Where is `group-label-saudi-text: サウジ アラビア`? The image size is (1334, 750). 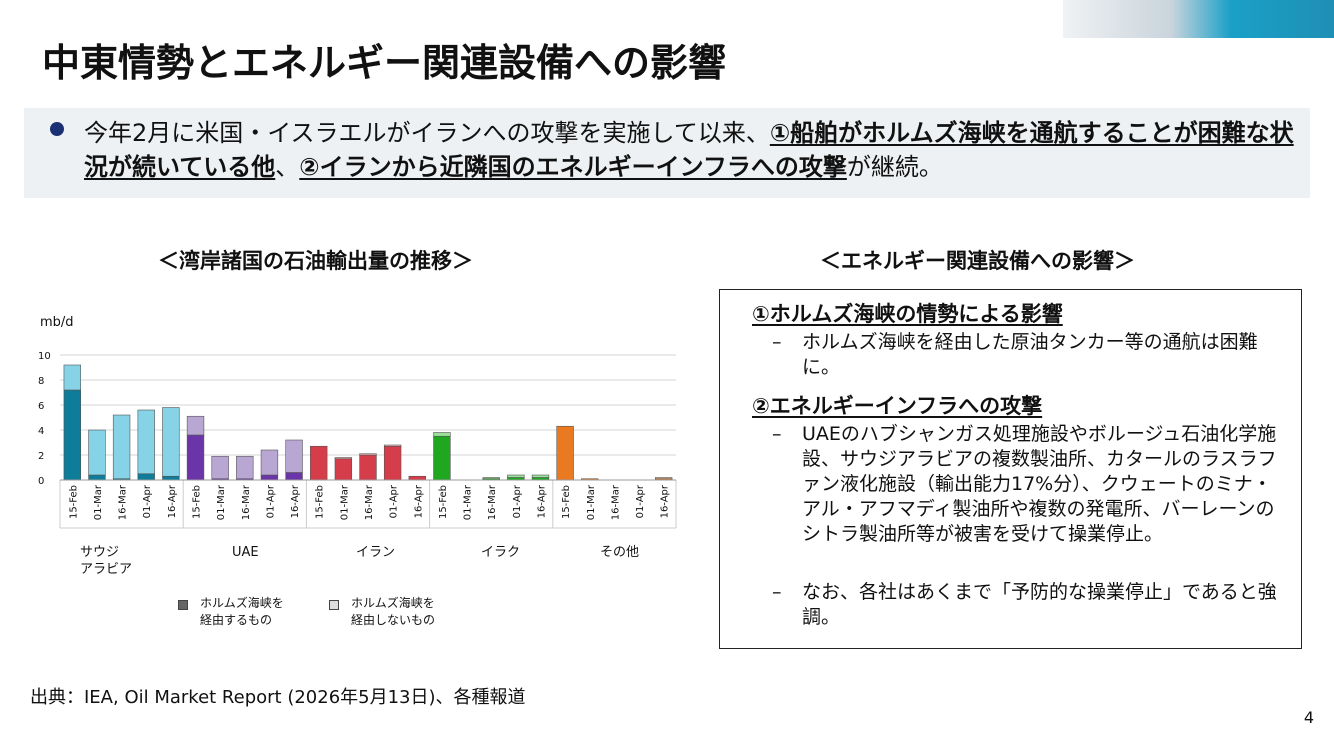
group-label-saudi-text: サウジ アラビア is located at coordinates (106, 561).